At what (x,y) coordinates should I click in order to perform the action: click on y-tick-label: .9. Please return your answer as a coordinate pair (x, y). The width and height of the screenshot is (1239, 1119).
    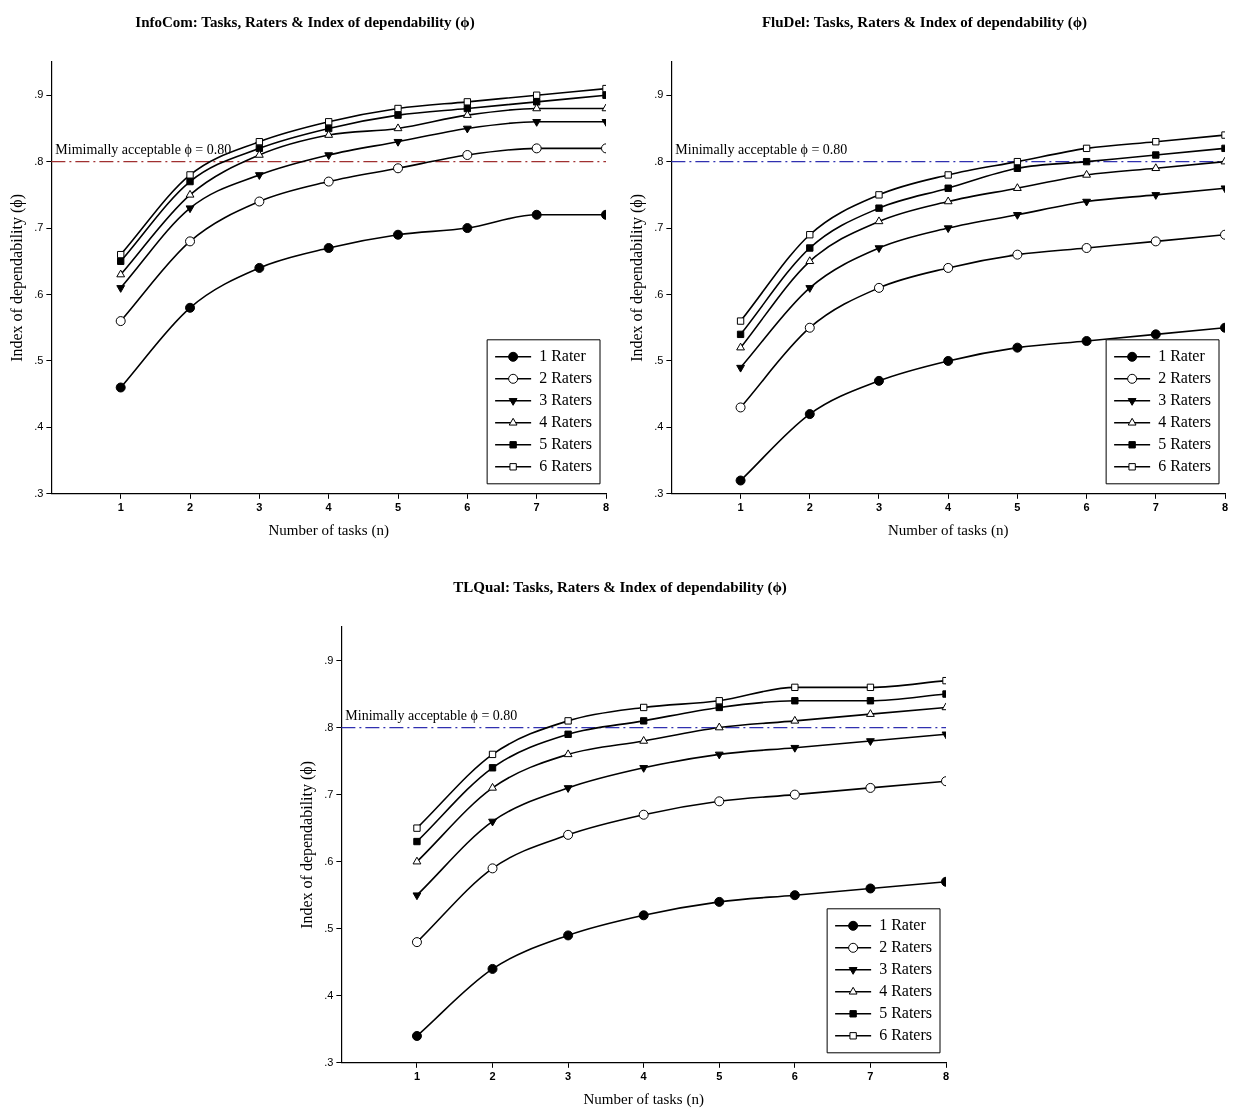
    Looking at the image, I should click on (329, 659).